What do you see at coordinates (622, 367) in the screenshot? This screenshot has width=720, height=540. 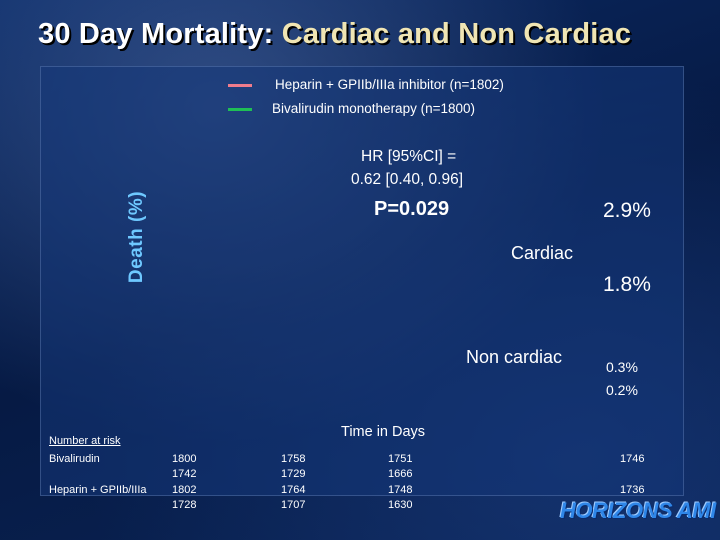 I see `noncardiac-heparin-end-value: 0.3%` at bounding box center [622, 367].